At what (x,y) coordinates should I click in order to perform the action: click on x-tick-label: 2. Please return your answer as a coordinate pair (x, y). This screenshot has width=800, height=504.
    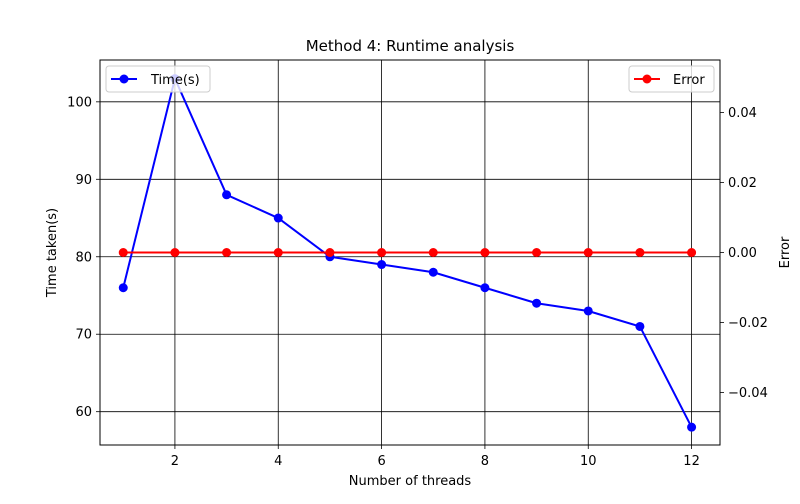
    Looking at the image, I should click on (175, 461).